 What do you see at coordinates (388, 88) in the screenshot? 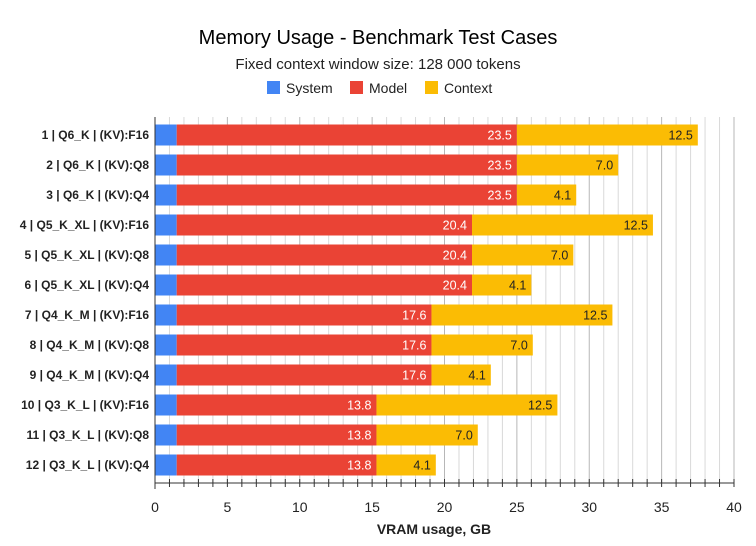
I see `legend-label-model: Model` at bounding box center [388, 88].